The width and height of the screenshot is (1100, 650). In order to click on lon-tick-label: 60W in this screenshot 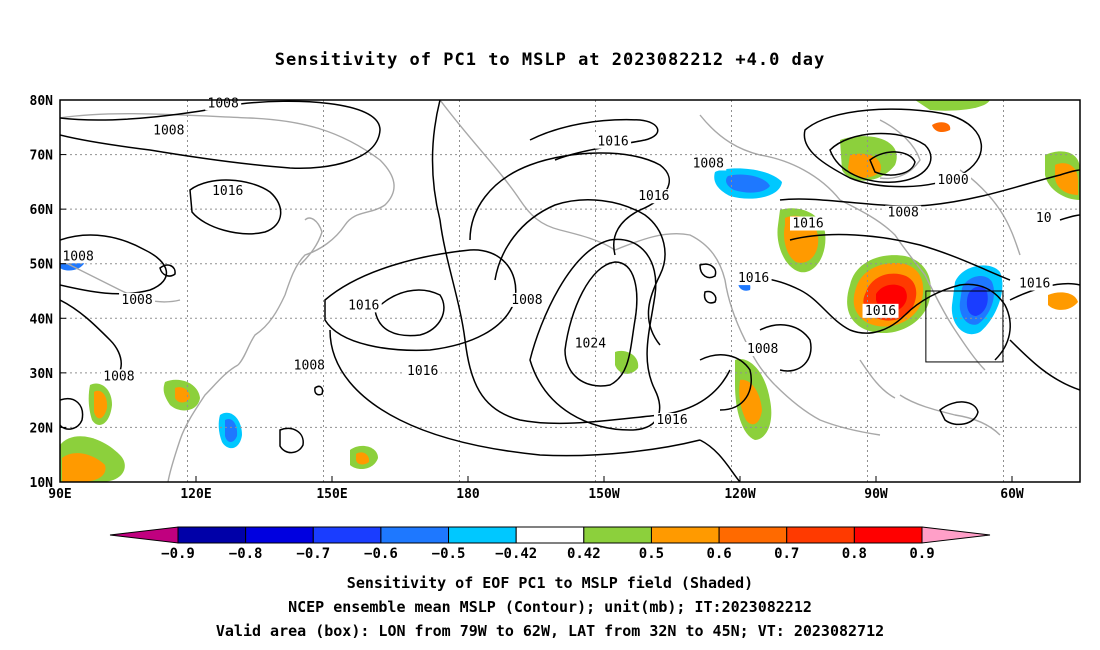, I will do `click(1012, 494)`.